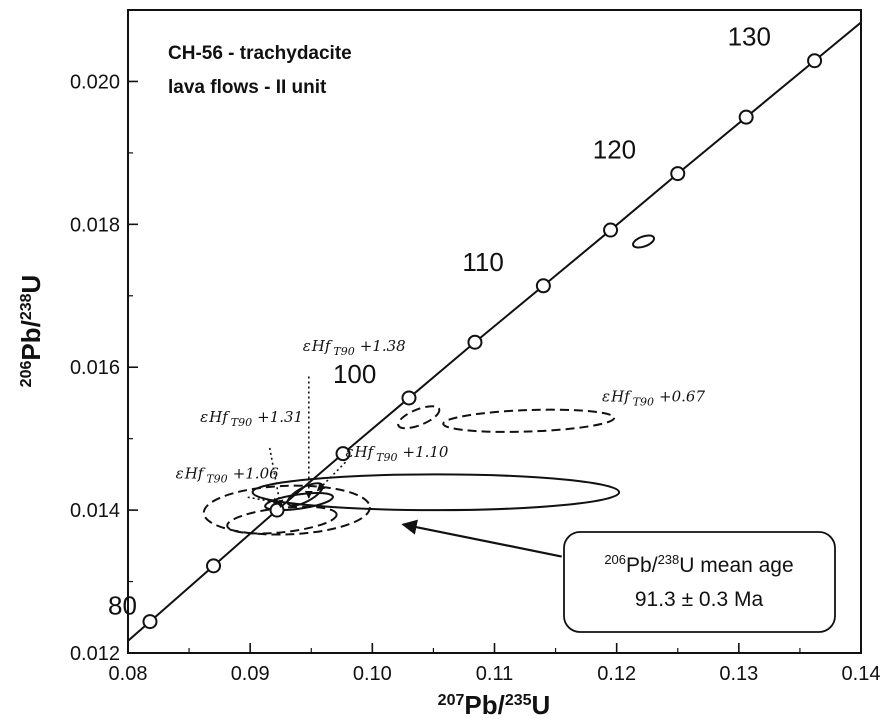 The image size is (881, 722). What do you see at coordinates (682, 397) in the screenshot?
I see `ehf-value: +0.67` at bounding box center [682, 397].